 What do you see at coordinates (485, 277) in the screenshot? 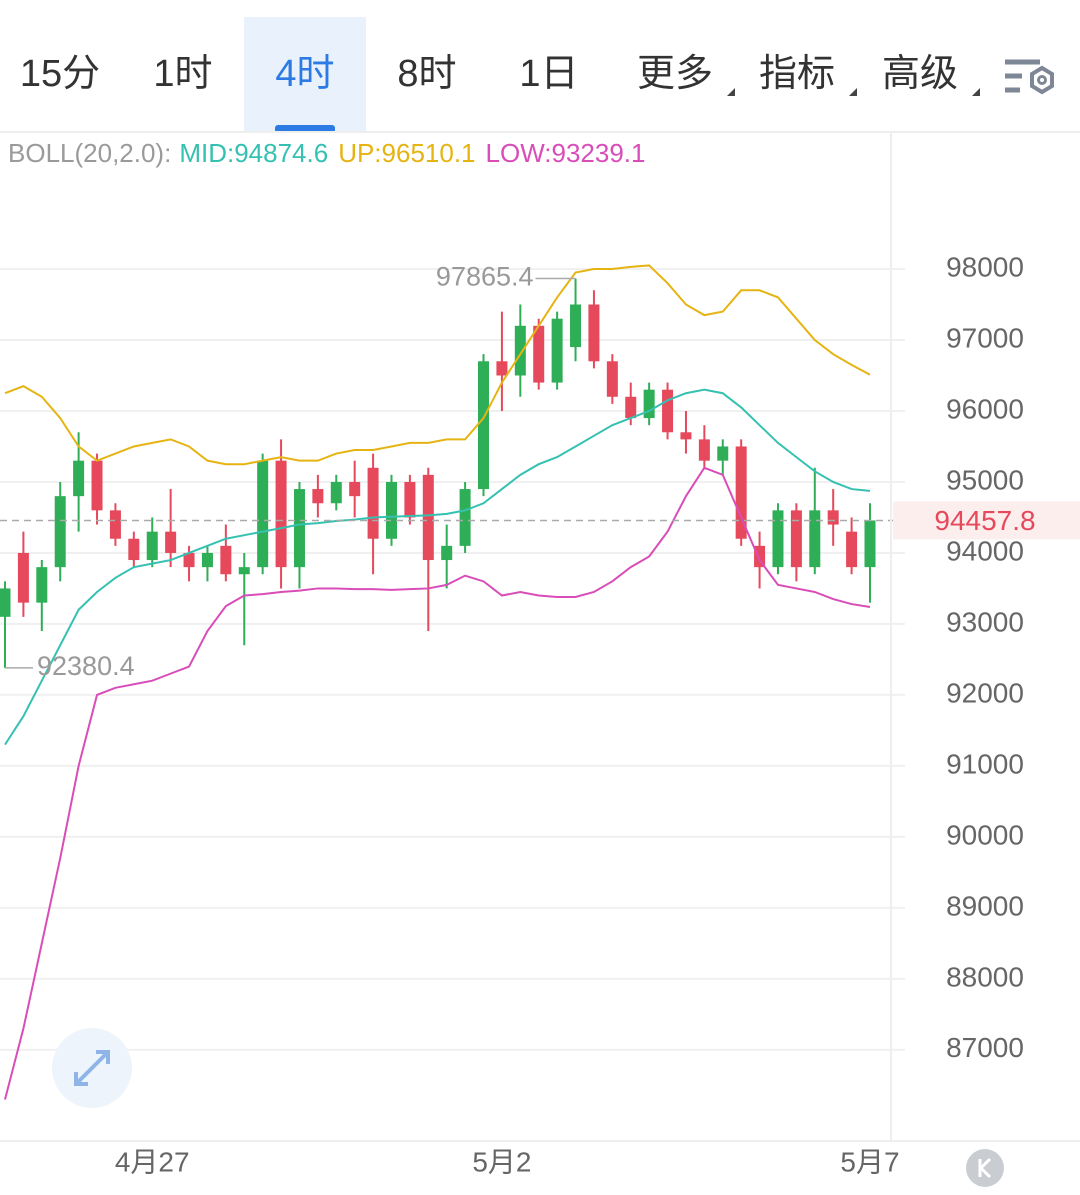
I see `high-marker-label: 97865.4` at bounding box center [485, 277].